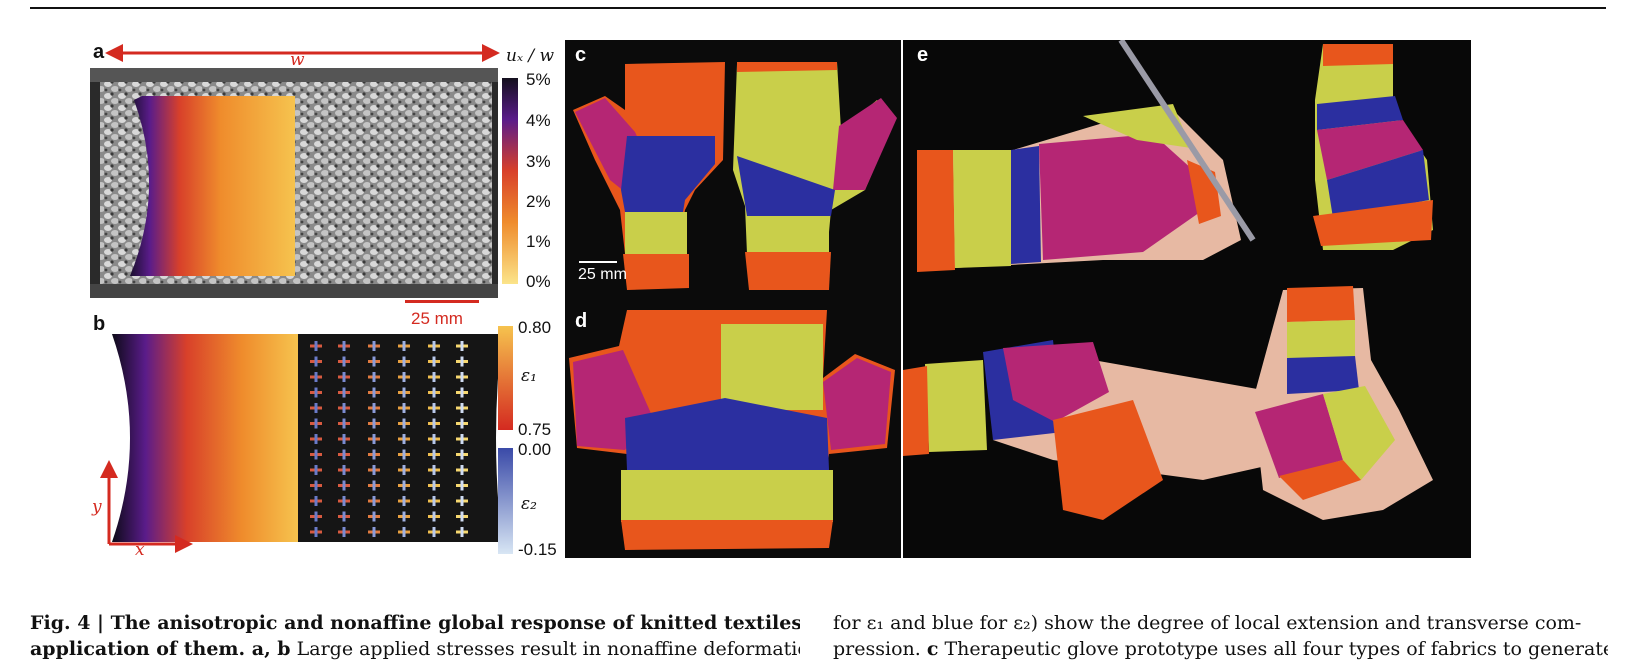 This screenshot has width=1634, height=662. I want to click on colorbar-displacement, so click(510, 181).